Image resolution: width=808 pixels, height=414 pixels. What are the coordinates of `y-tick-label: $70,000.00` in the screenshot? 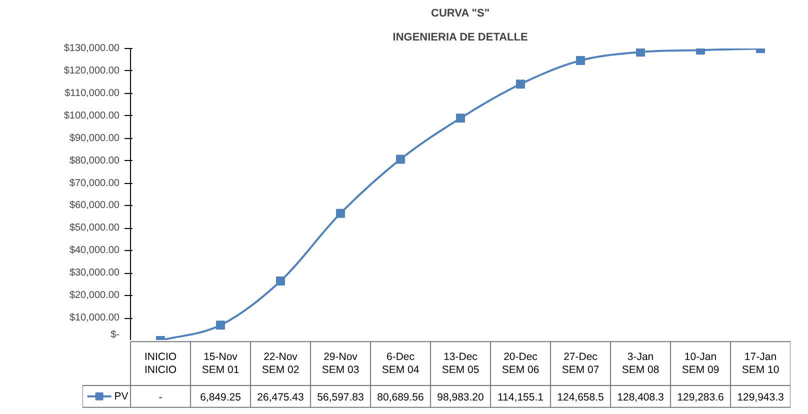 It's located at (94, 183).